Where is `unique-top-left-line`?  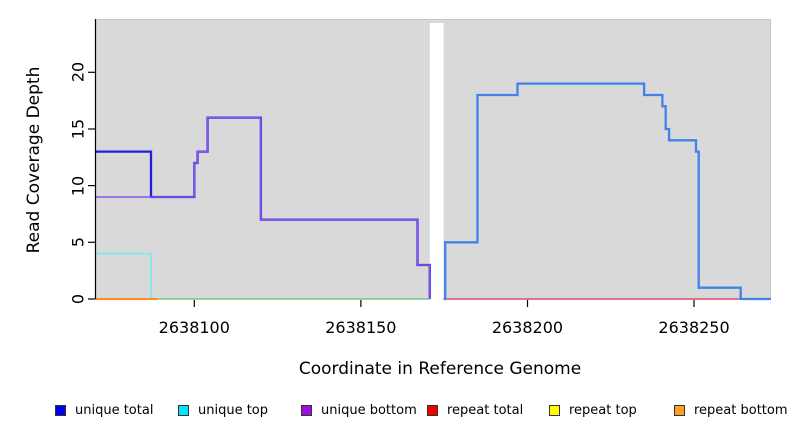 unique-top-left-line is located at coordinates (124, 275).